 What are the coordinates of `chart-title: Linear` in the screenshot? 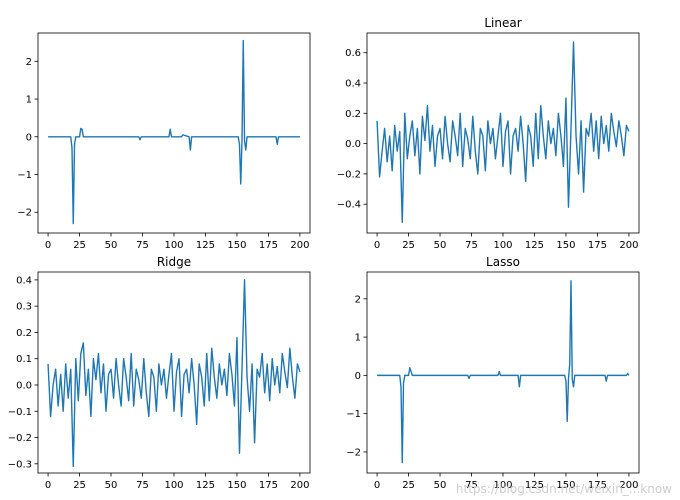 It's located at (502, 23).